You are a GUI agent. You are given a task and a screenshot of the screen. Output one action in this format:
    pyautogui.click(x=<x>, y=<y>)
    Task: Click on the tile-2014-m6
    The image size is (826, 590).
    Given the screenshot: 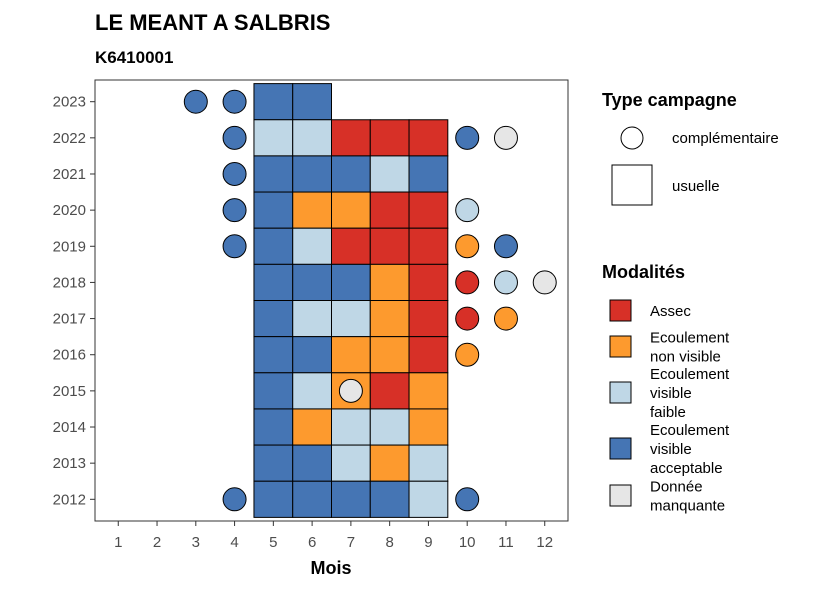 What is the action you would take?
    pyautogui.click(x=312, y=427)
    